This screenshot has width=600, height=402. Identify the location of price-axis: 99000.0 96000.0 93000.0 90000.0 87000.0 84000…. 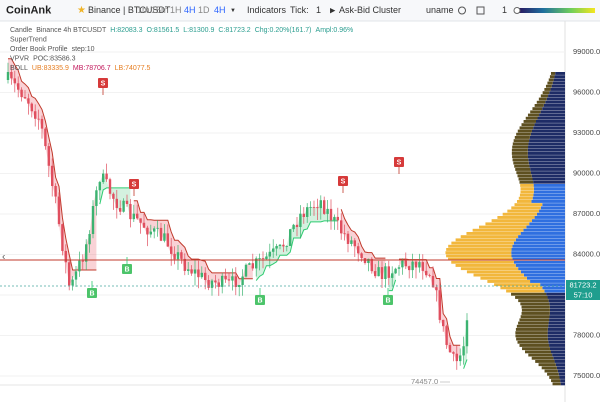
(586, 213).